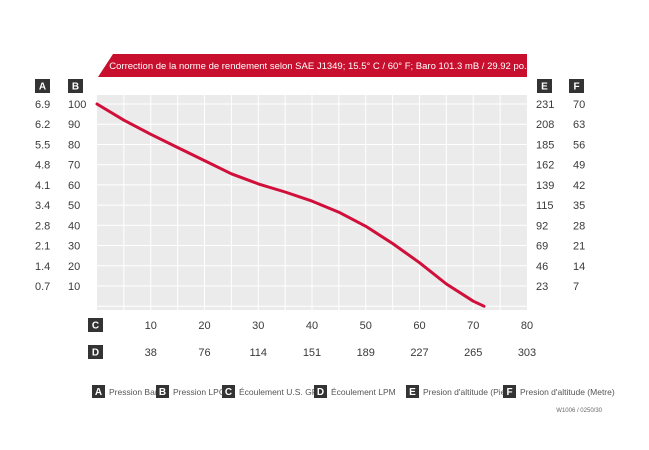 This screenshot has height=450, width=649. I want to click on axis-badge-a-label: A, so click(42, 87).